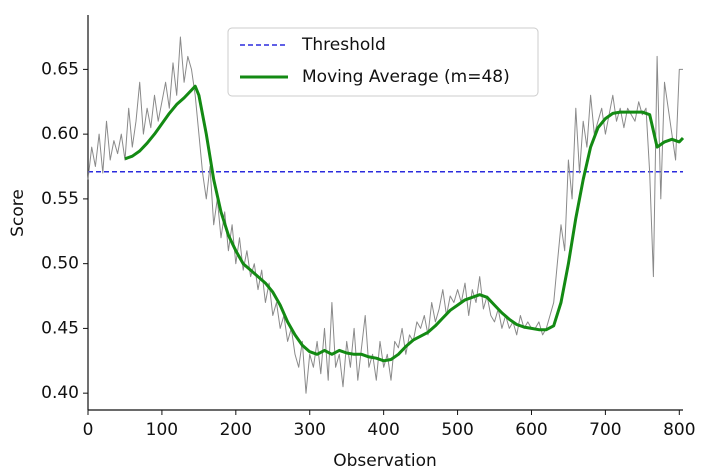  I want to click on legend-label: Moving Average (m=48), so click(406, 77).